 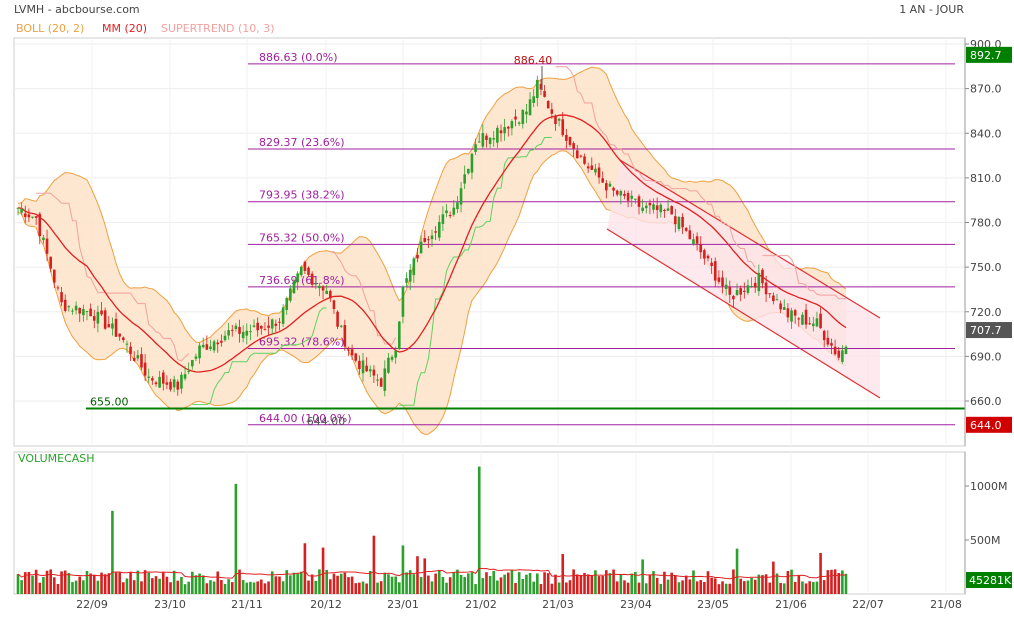 I want to click on legend-mm: MM (20), so click(x=124, y=28).